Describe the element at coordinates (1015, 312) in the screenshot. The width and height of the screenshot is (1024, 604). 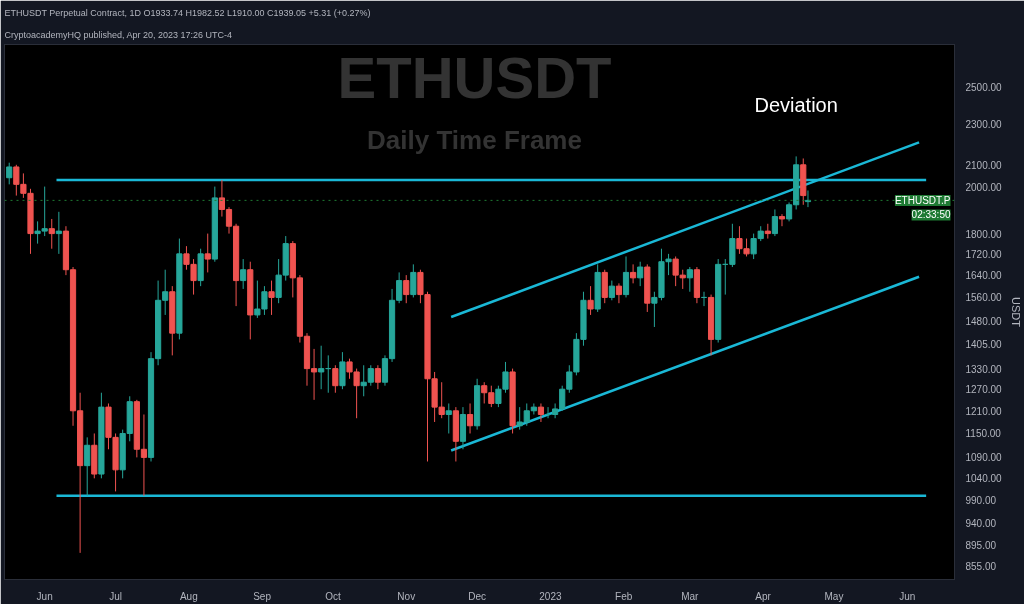
I see `y-axis-title: USDT` at that location.